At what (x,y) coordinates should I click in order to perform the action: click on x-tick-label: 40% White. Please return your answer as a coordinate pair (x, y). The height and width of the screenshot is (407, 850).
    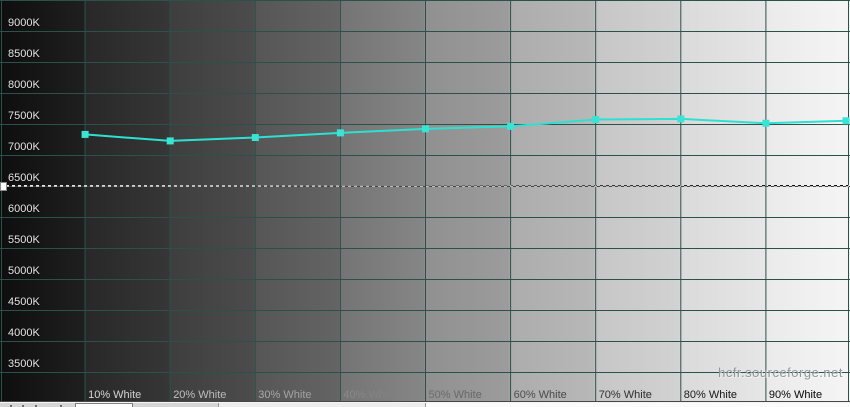
    Looking at the image, I should click on (370, 395).